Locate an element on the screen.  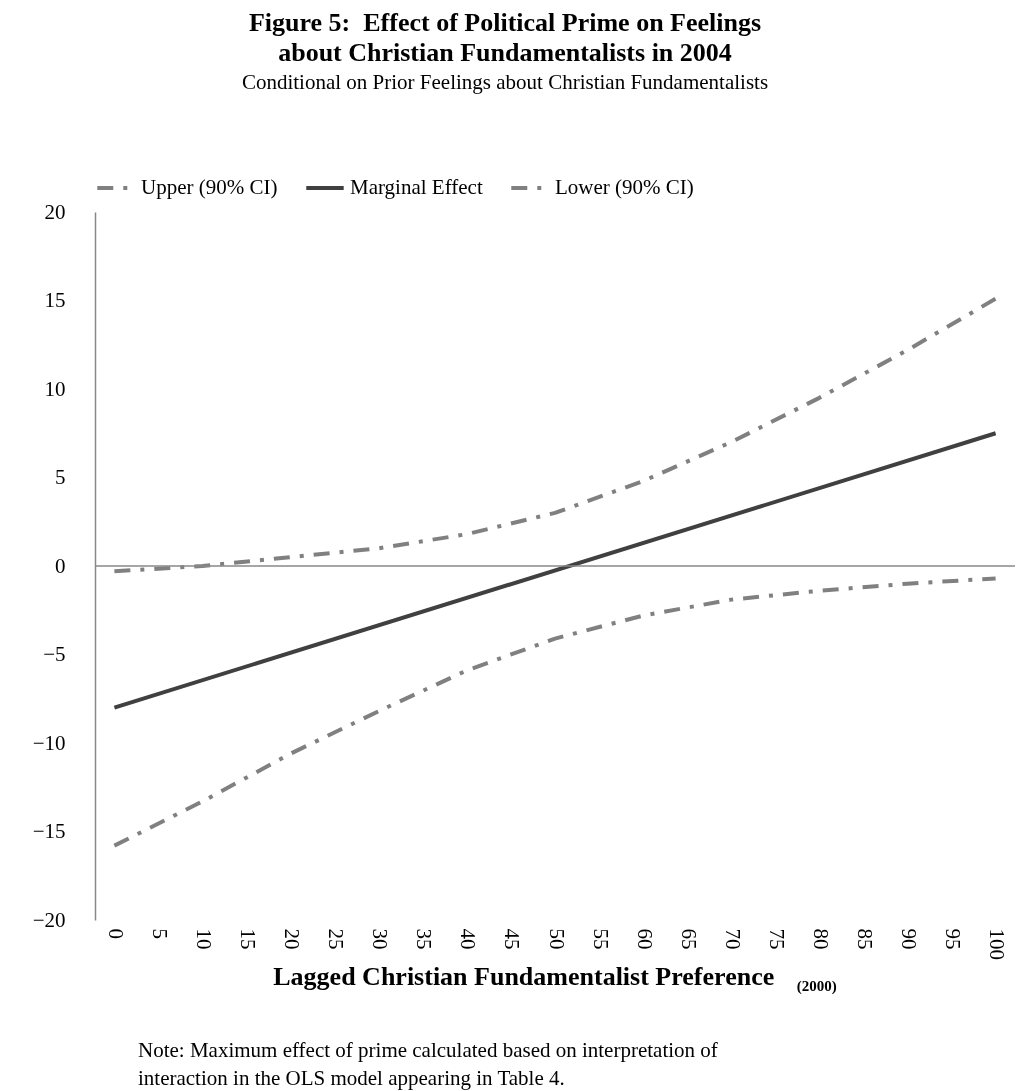
x-tick-label: 45 is located at coordinates (512, 939).